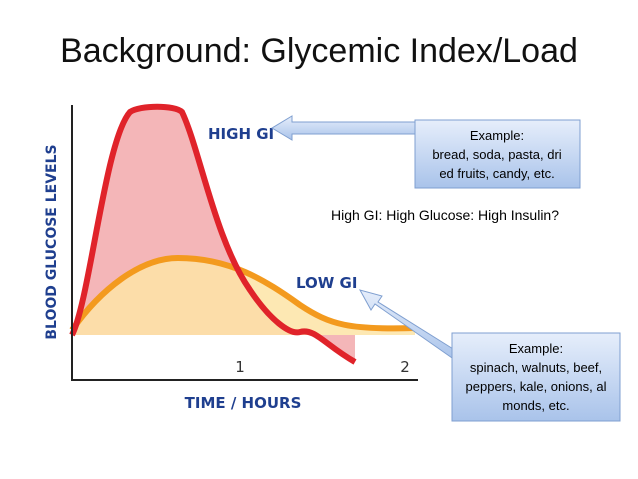 This screenshot has height=479, width=638. I want to click on title: Background: Glycemic Index/Load, so click(319, 51).